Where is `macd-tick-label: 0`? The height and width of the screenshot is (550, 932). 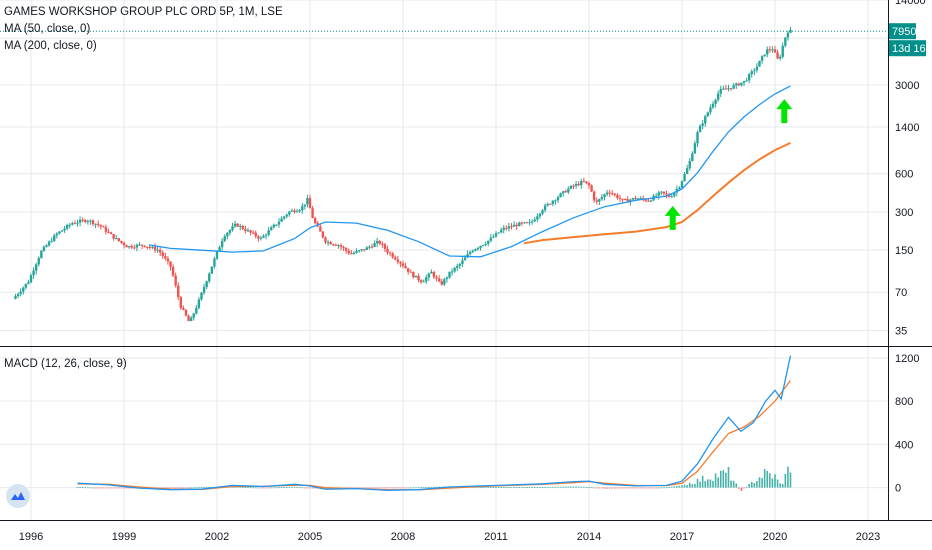 macd-tick-label: 0 is located at coordinates (898, 489).